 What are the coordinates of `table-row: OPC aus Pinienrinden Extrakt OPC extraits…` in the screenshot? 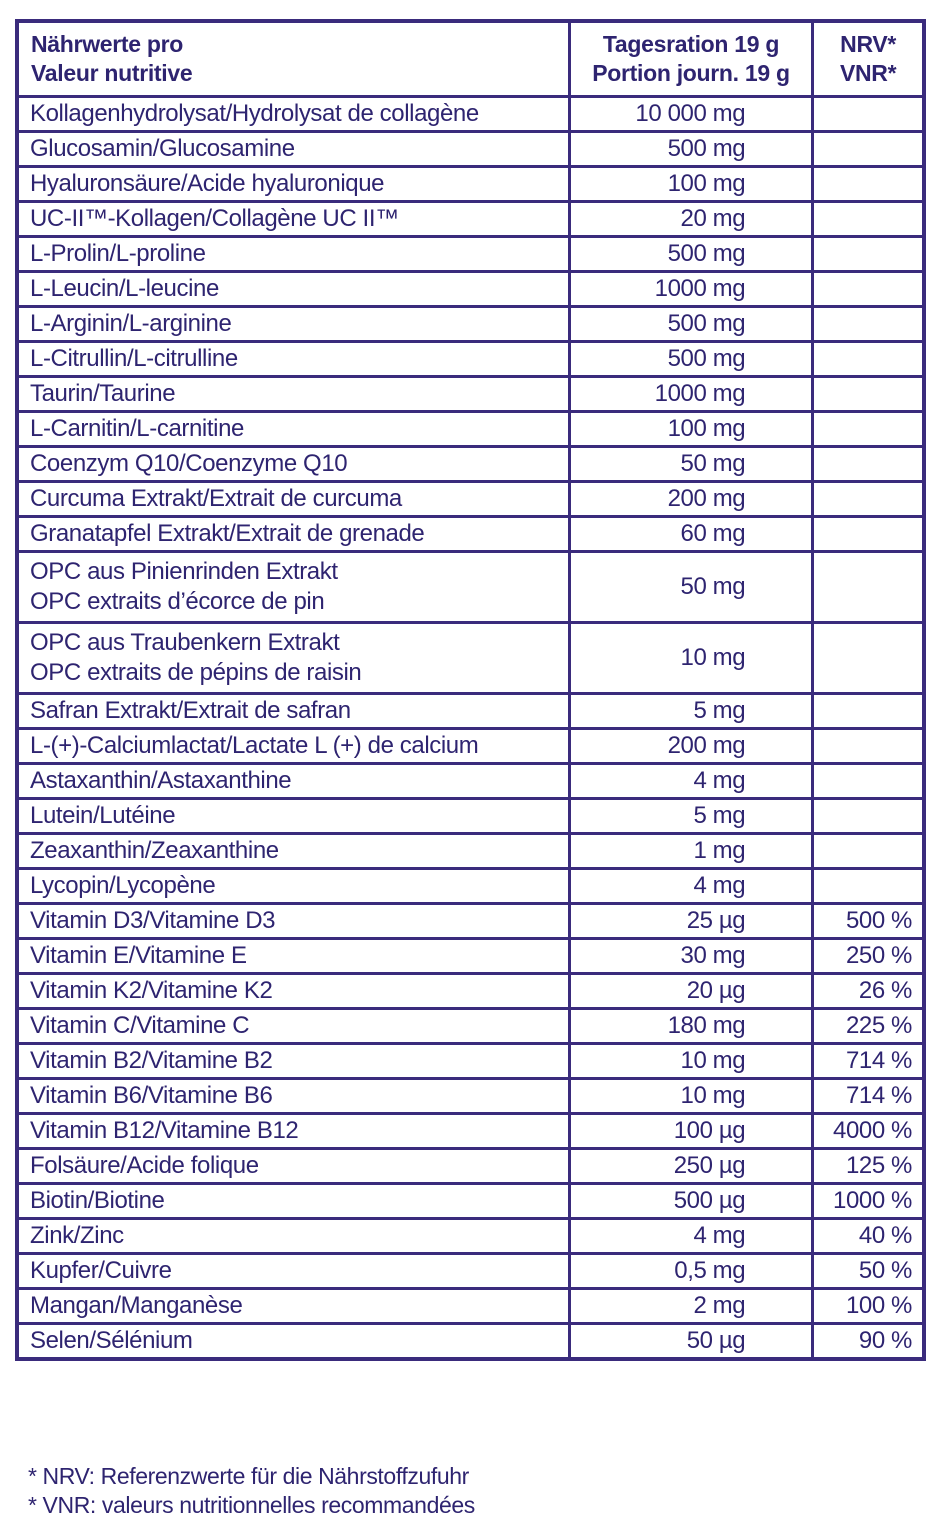 It's located at (470, 587).